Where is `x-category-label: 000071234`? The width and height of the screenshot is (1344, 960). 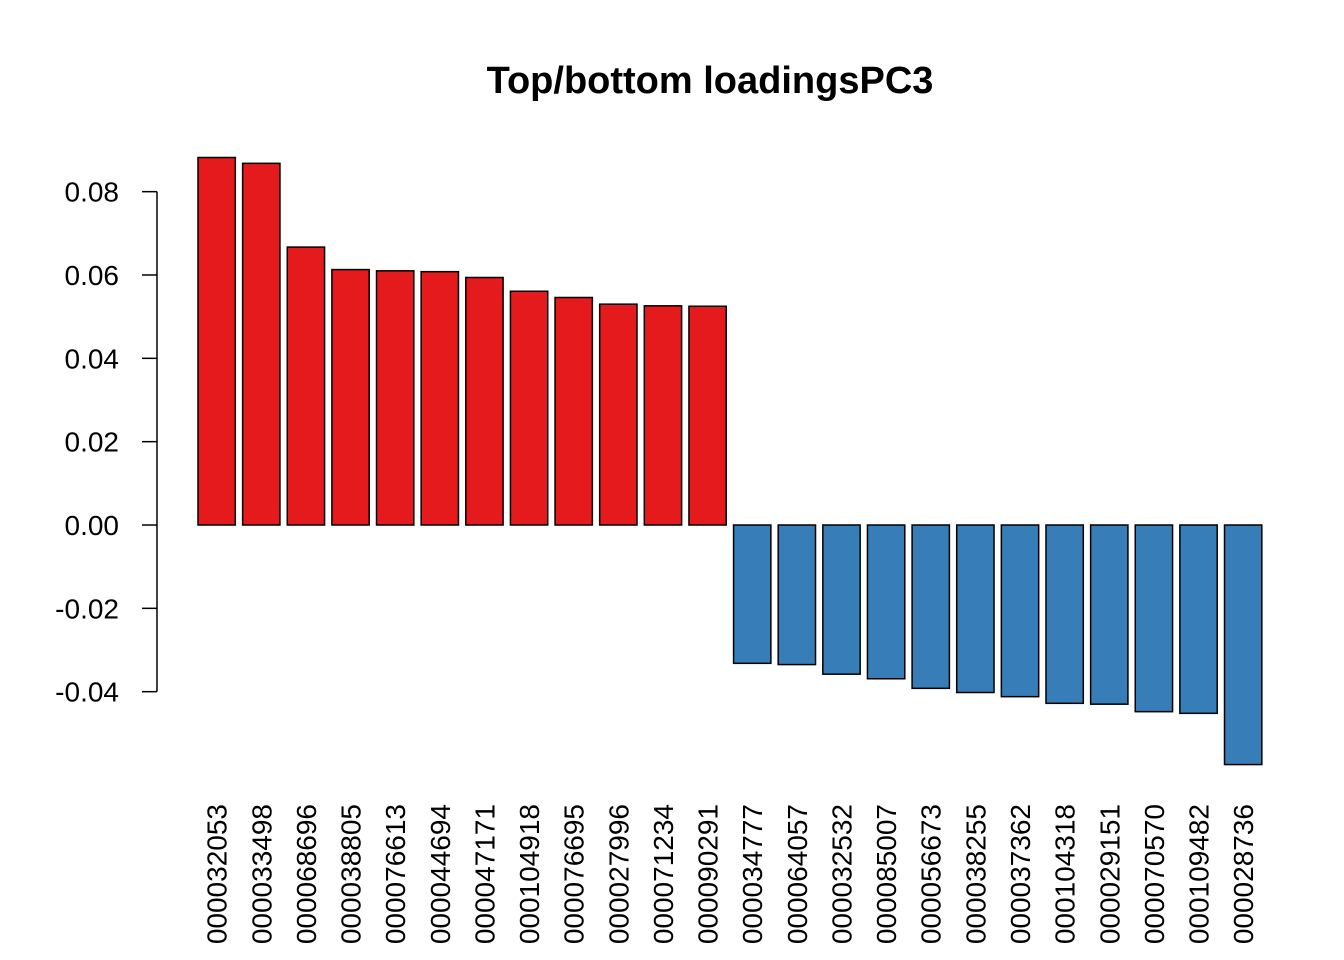
x-category-label: 000071234 is located at coordinates (663, 874).